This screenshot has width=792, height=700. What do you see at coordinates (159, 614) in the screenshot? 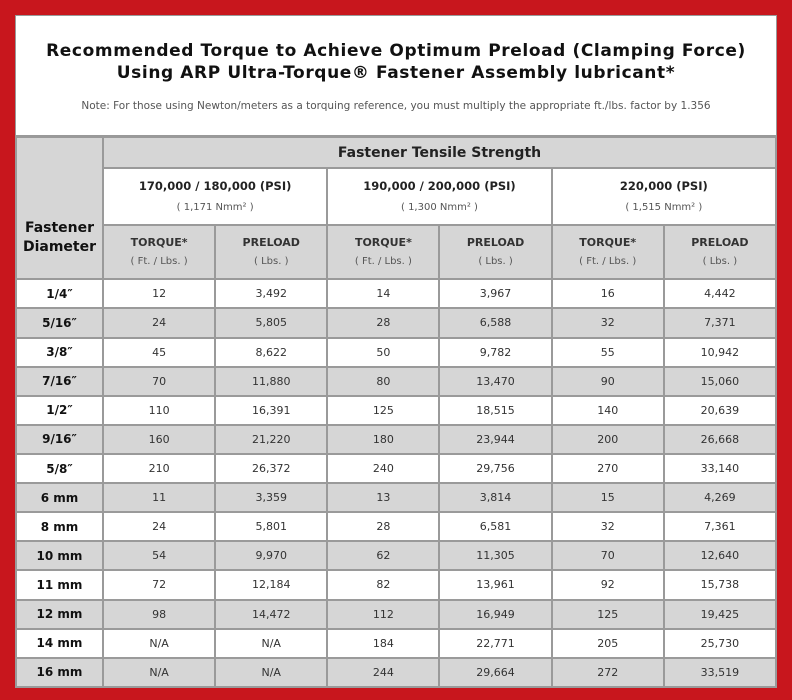
I see `cell: 98` at bounding box center [159, 614].